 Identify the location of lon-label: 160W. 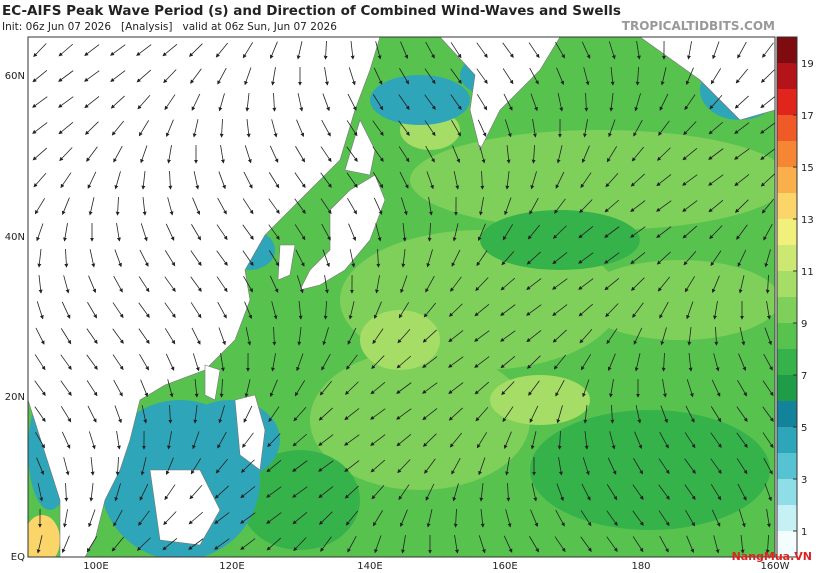
(775, 566).